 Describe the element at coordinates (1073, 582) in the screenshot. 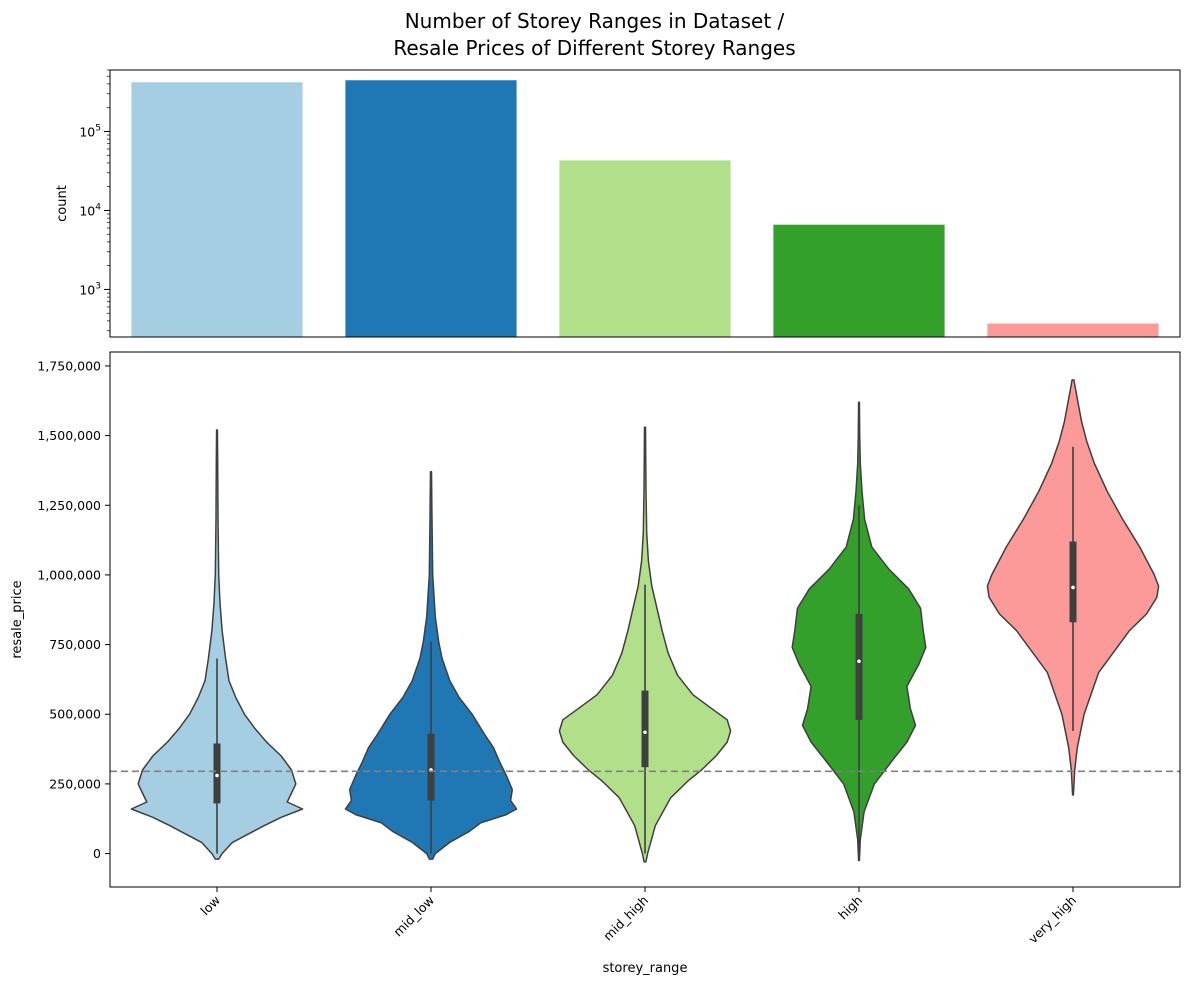

I see `violin-iqr-box-very_high` at that location.